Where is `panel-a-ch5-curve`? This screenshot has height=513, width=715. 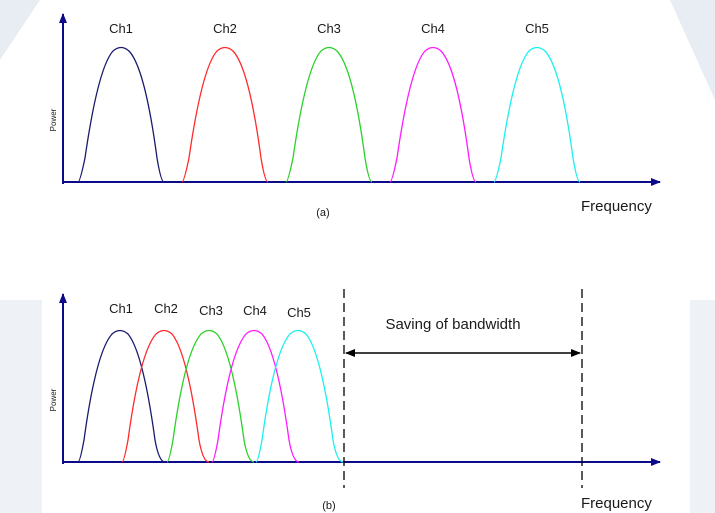 panel-a-ch5-curve is located at coordinates (537, 114).